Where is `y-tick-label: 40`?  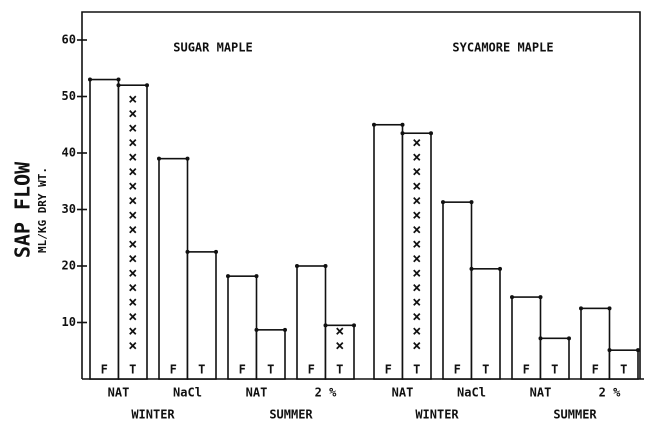 y-tick-label: 40 is located at coordinates (69, 153).